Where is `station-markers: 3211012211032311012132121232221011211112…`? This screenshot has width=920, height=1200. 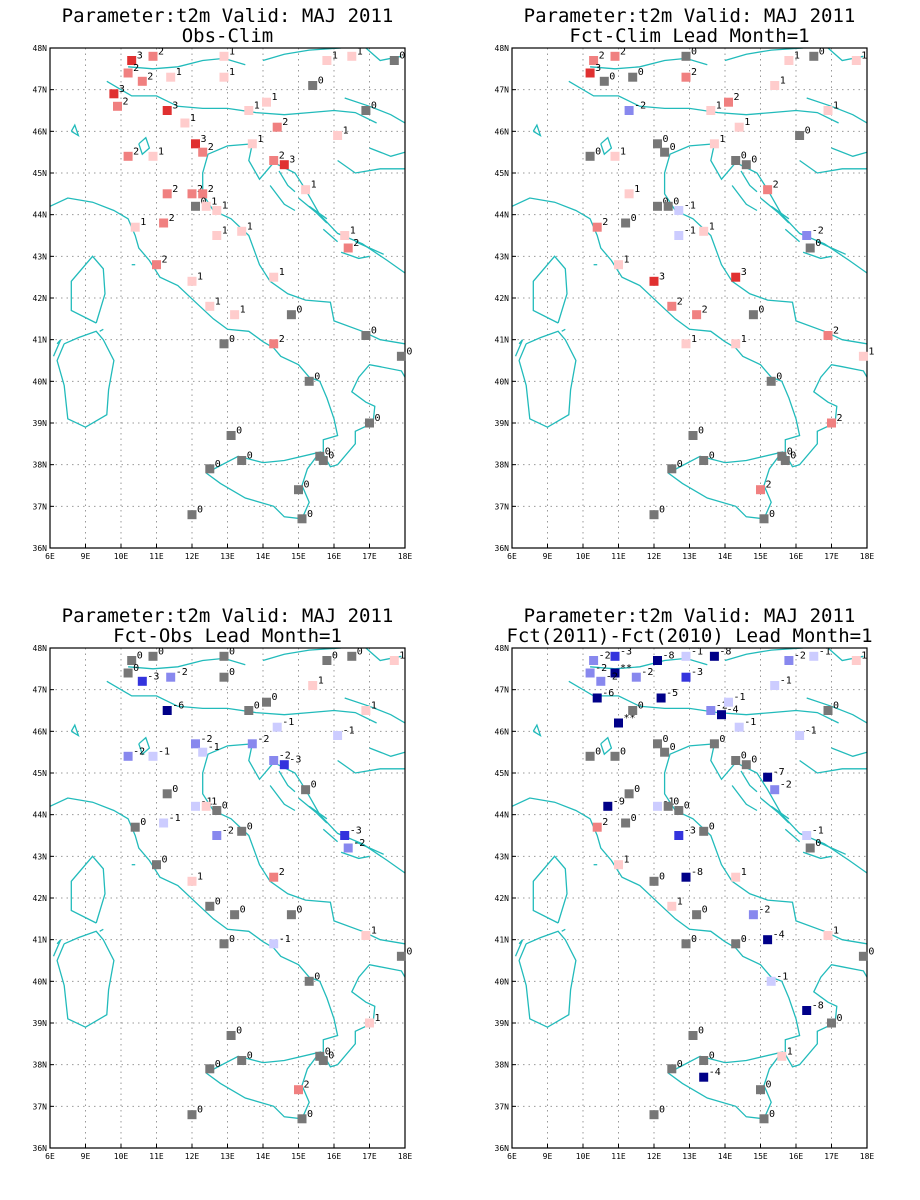 station-markers: 3211012211032311012132121232221011211112… is located at coordinates (260, 285).